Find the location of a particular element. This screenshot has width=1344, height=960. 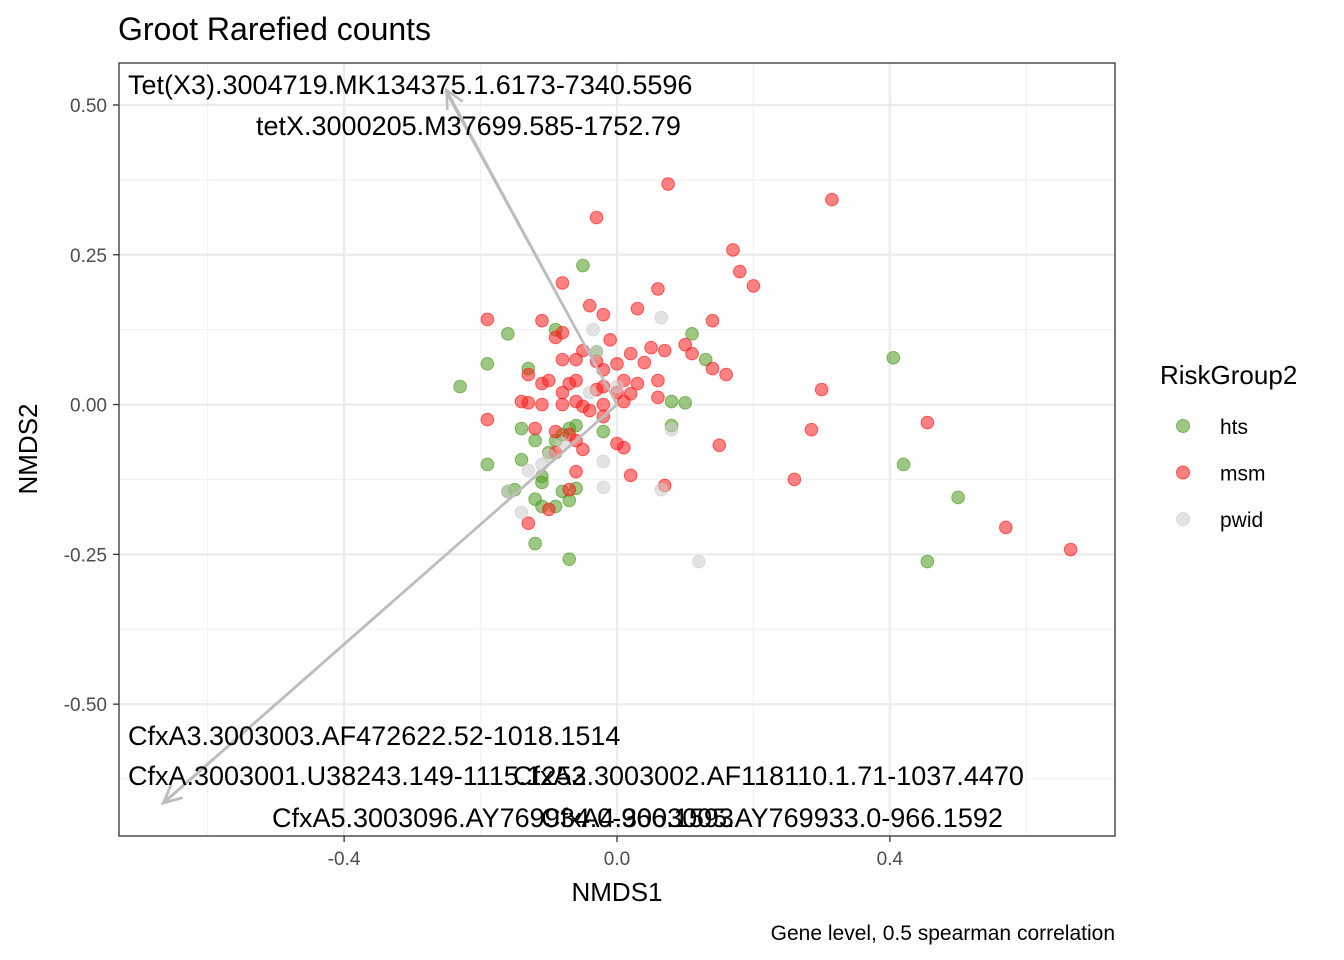

vector-label: CfxA.3003001.U38243.149-1115.1253 is located at coordinates (357, 776).